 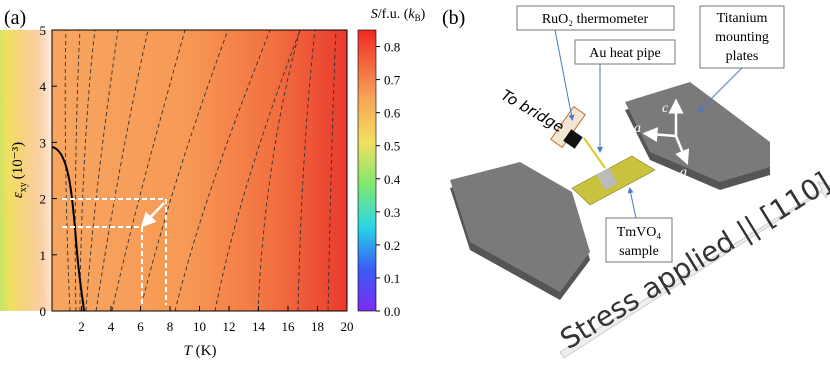 What do you see at coordinates (660, 140) in the screenshot?
I see `crystal-axes: c a a` at bounding box center [660, 140].